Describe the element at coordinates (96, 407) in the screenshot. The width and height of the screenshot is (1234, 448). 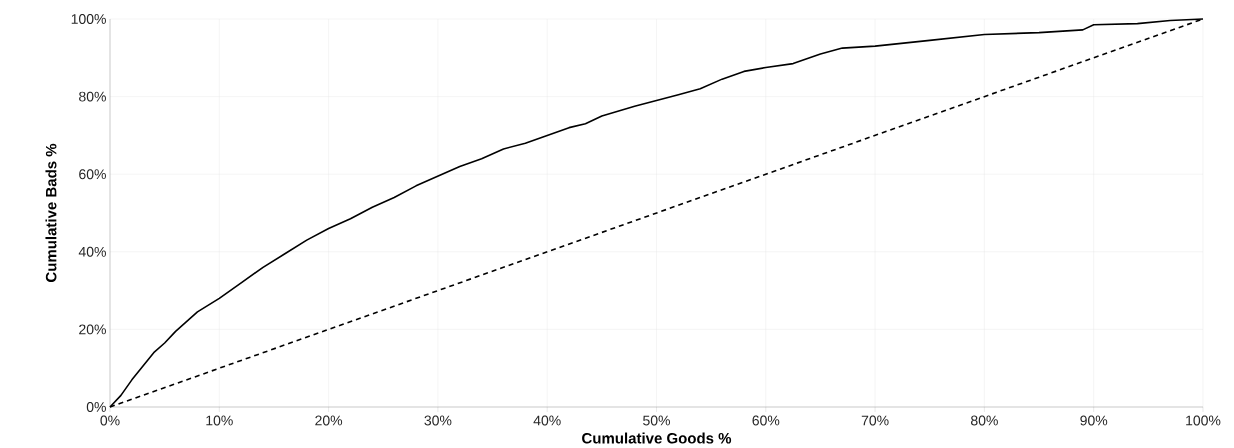
I see `y-tick-label: 0%` at that location.